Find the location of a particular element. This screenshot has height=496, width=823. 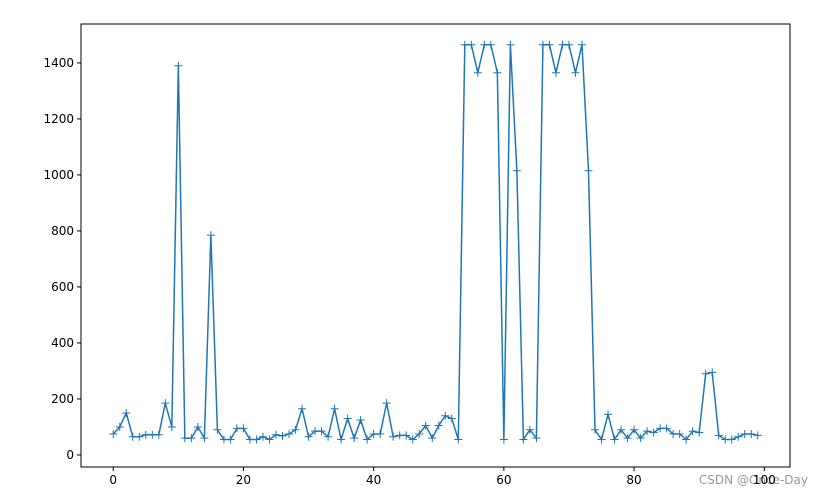

x-tick-label: 80 is located at coordinates (633, 480).